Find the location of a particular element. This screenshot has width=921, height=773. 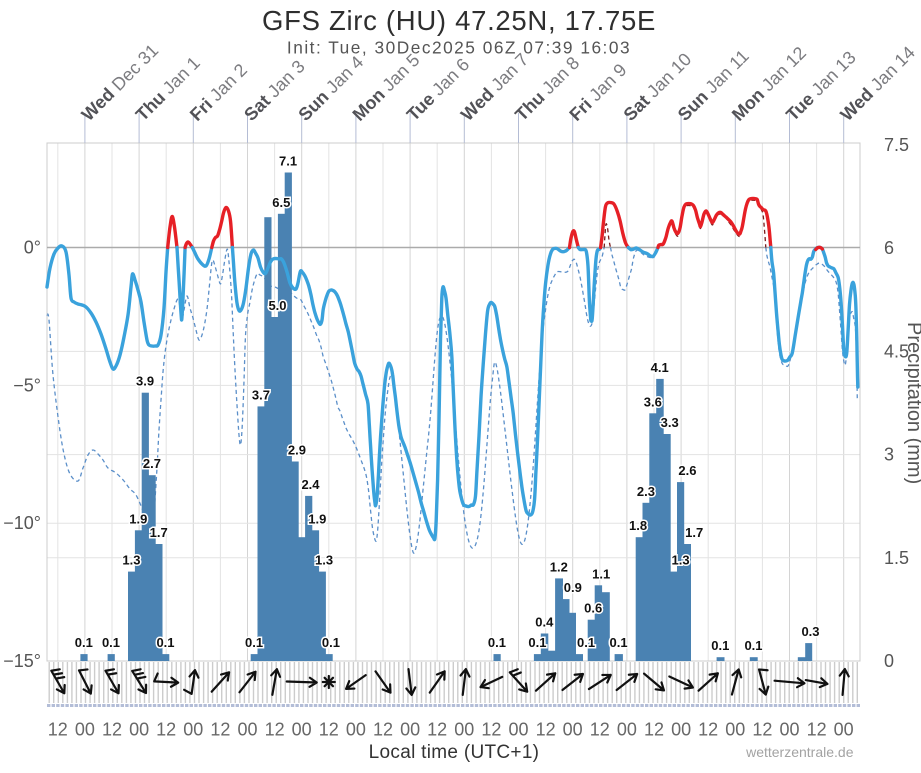

svg-text: 1.1 is located at coordinates (601, 573).